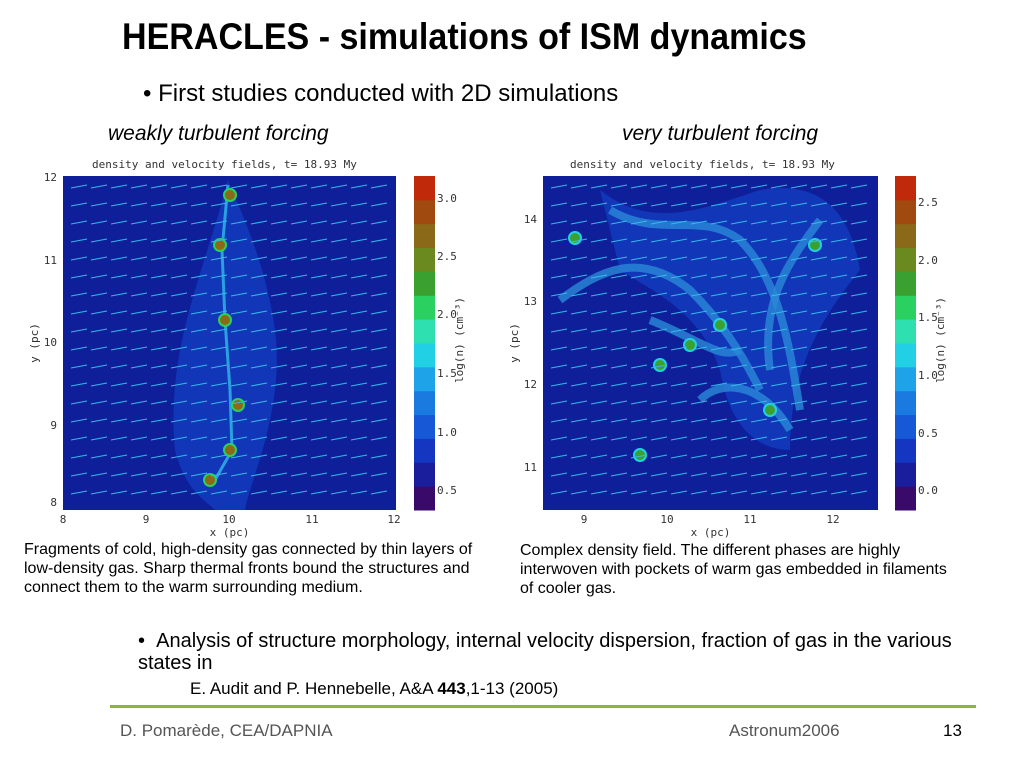 The width and height of the screenshot is (1024, 768). I want to click on colorbar-tick-label: 3.0, so click(447, 198).